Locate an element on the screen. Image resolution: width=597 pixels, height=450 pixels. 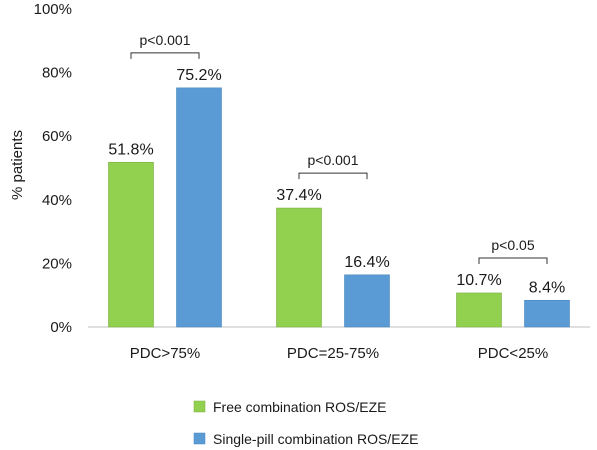
p-value-label: p<0.05 is located at coordinates (512, 245).